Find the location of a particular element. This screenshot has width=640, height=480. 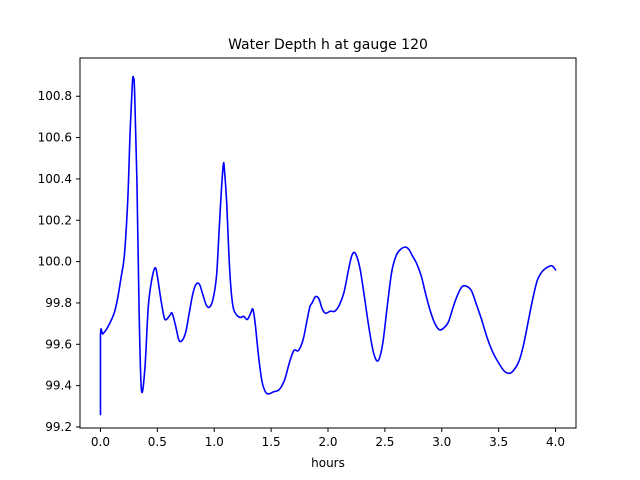

x-tick-label: 1.0 is located at coordinates (214, 442).